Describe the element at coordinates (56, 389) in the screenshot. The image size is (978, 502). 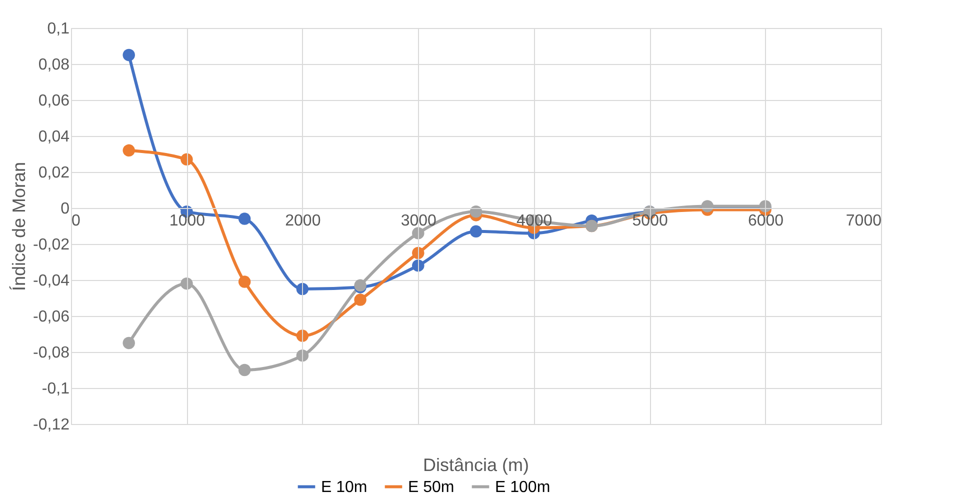
I see `y-tick-label: -0,1` at that location.